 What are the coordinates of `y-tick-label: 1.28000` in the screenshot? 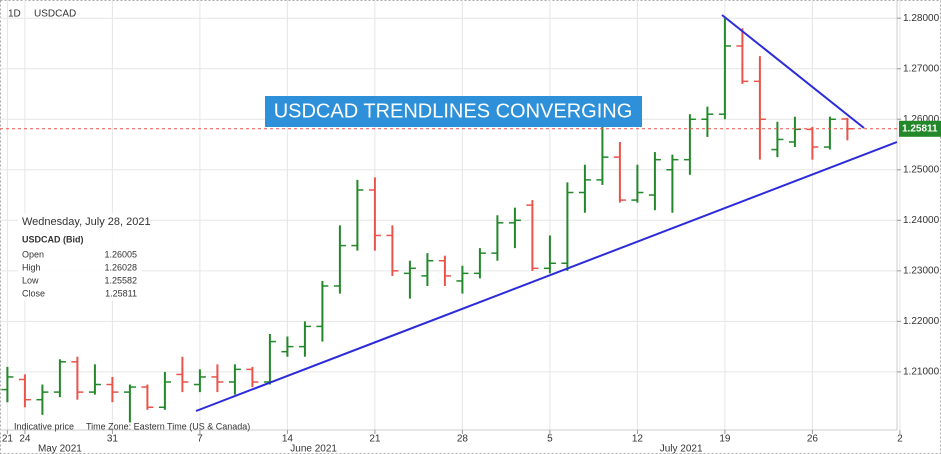 It's located at (921, 18).